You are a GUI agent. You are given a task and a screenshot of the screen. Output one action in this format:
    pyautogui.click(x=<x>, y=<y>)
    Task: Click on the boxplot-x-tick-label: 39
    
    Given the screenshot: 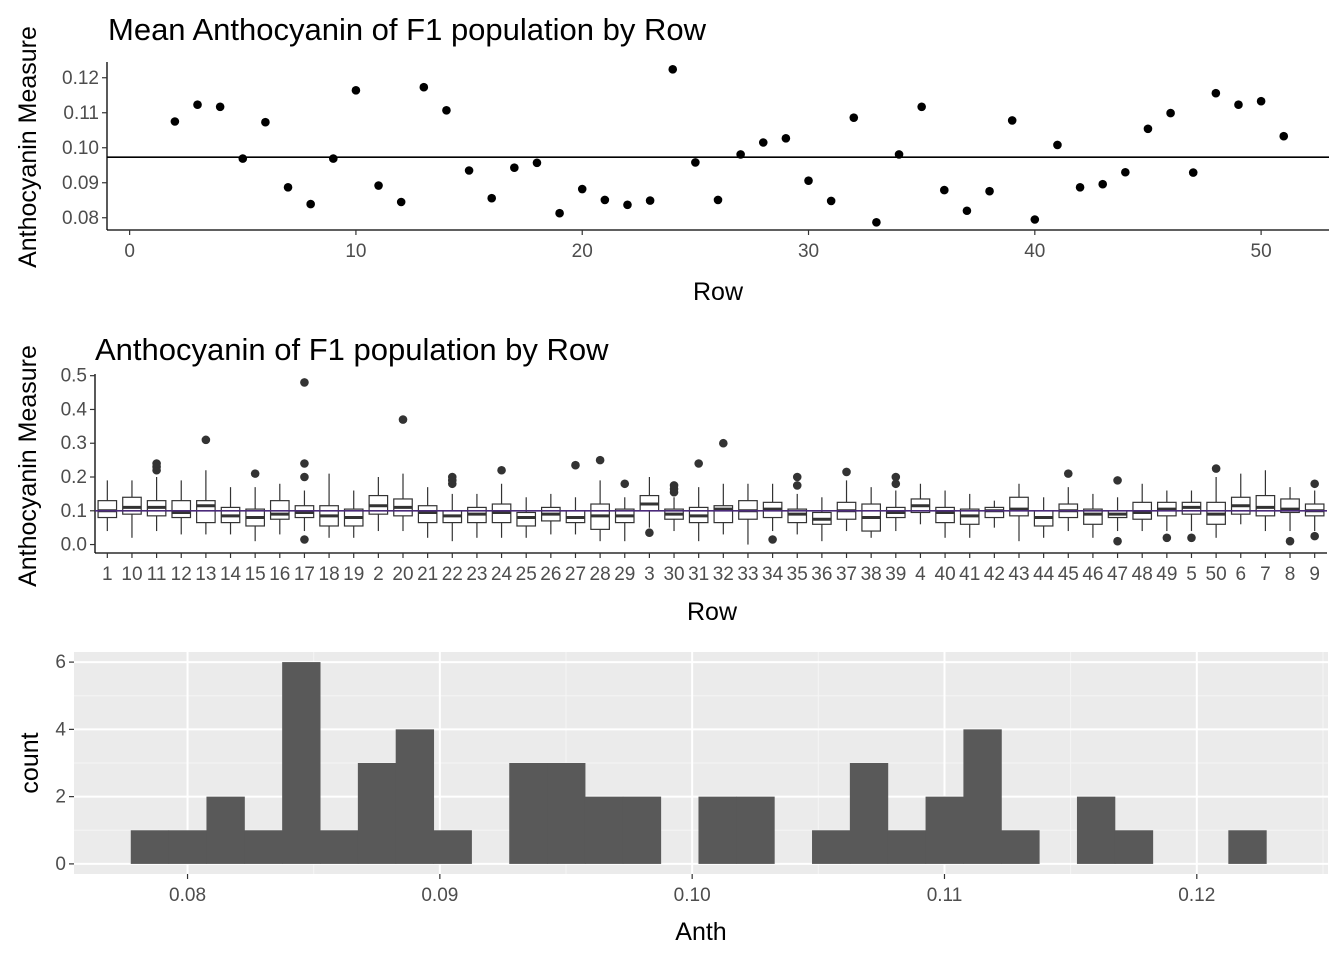 What is the action you would take?
    pyautogui.click(x=895, y=574)
    